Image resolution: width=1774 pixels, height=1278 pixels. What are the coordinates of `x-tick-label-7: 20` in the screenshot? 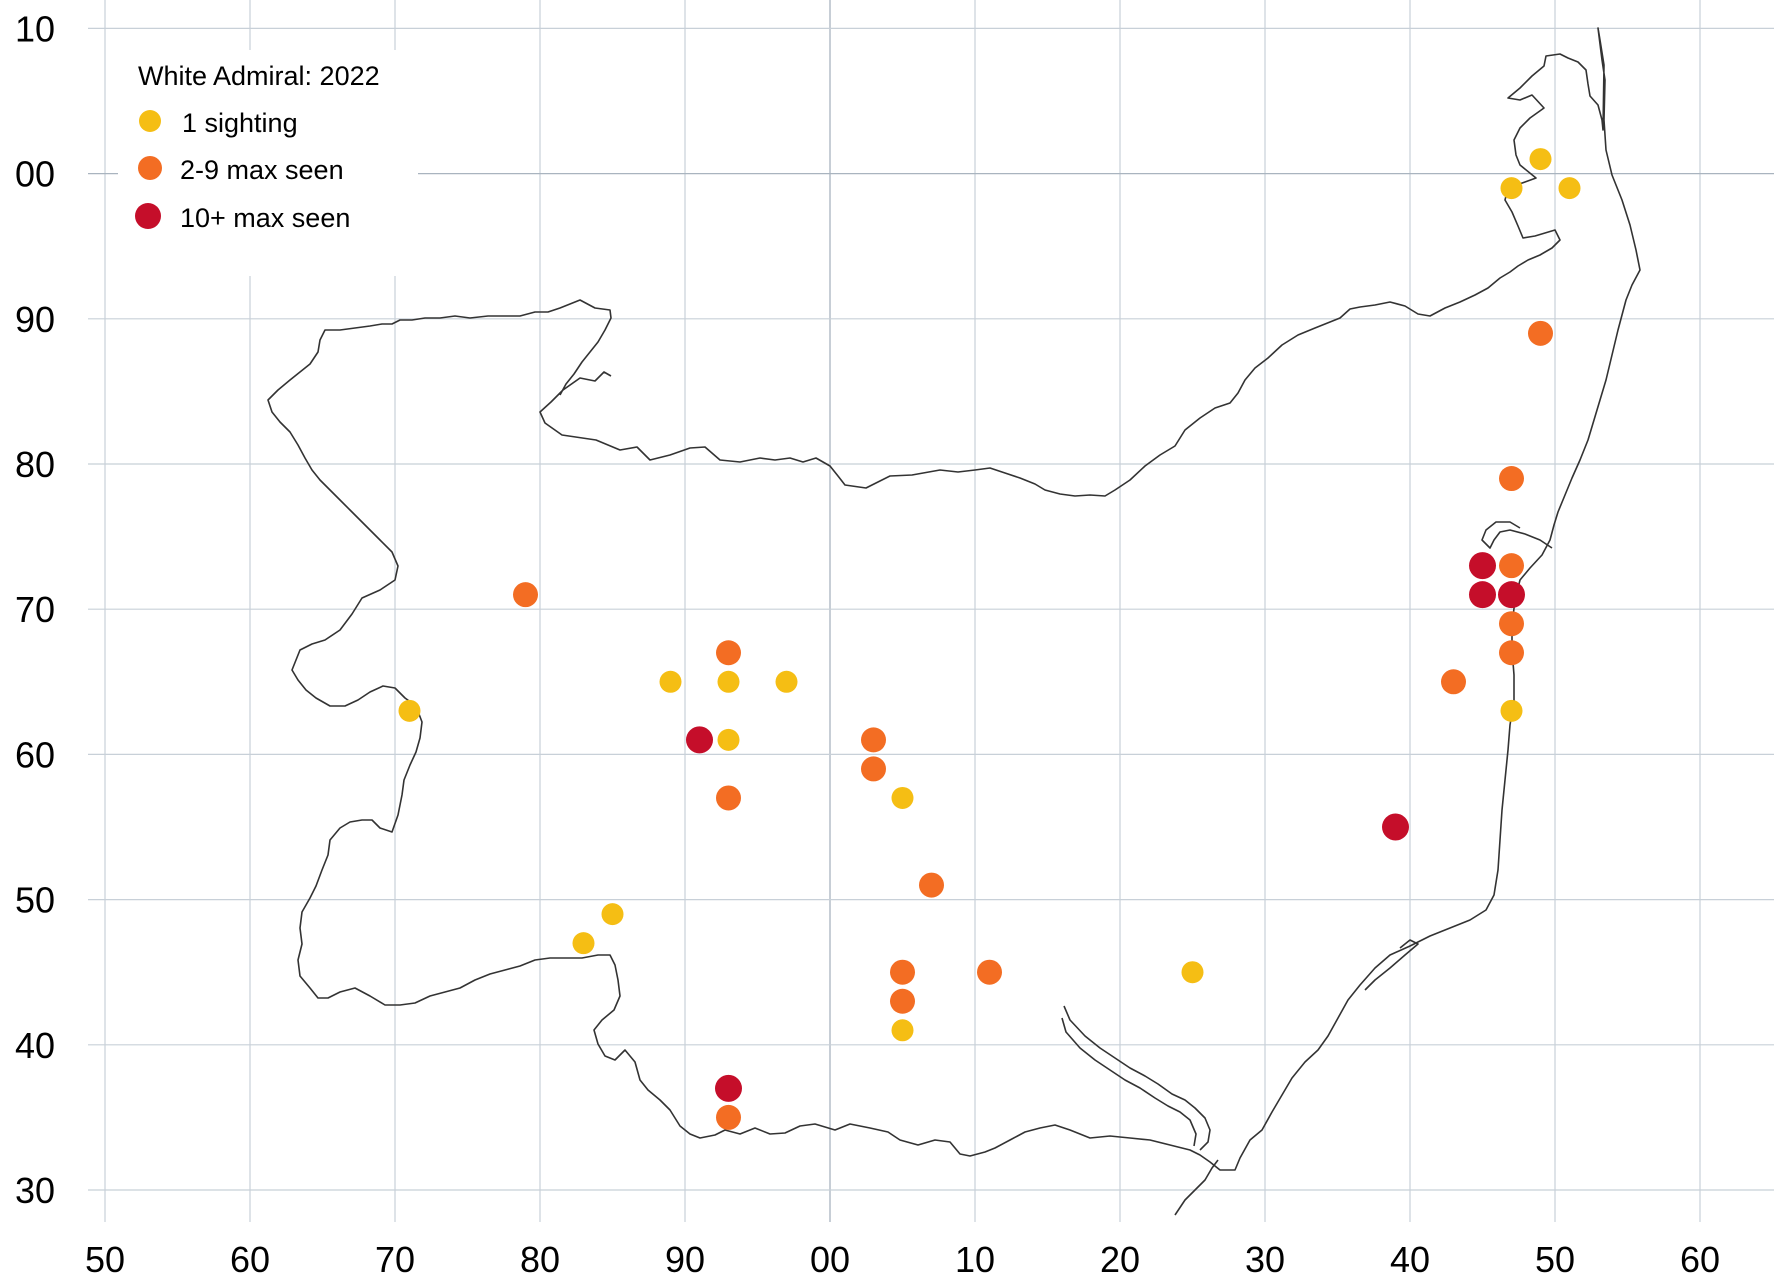 It's located at (1120, 1258).